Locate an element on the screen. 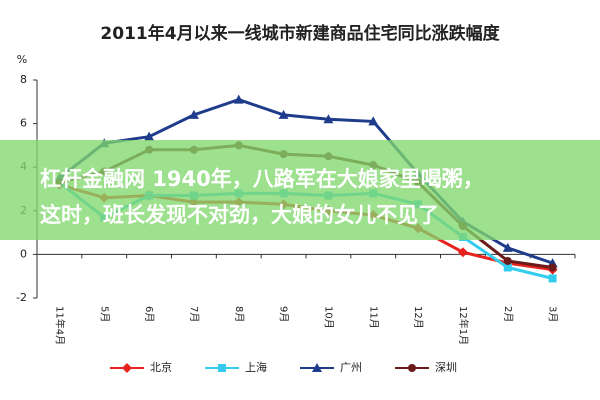 The width and height of the screenshot is (600, 400). legend-label: 北京 is located at coordinates (161, 367).